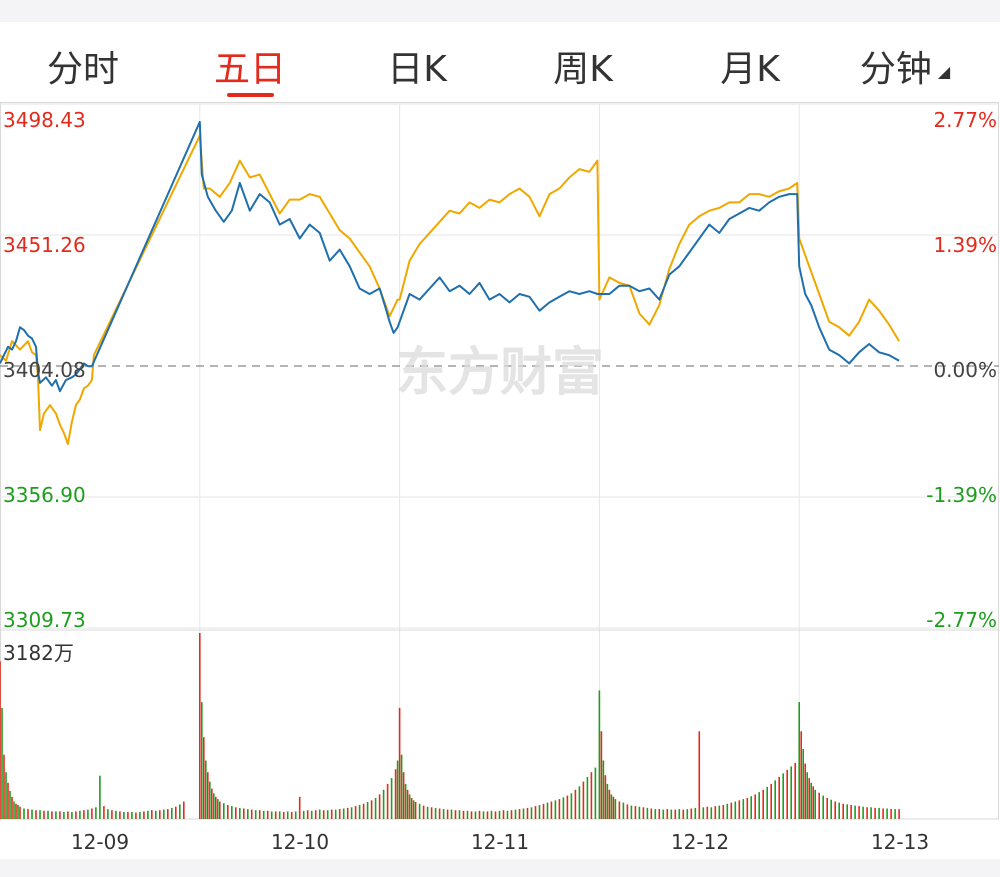 The height and width of the screenshot is (877, 1000). I want to click on date-tick-4: 12-12, so click(700, 842).